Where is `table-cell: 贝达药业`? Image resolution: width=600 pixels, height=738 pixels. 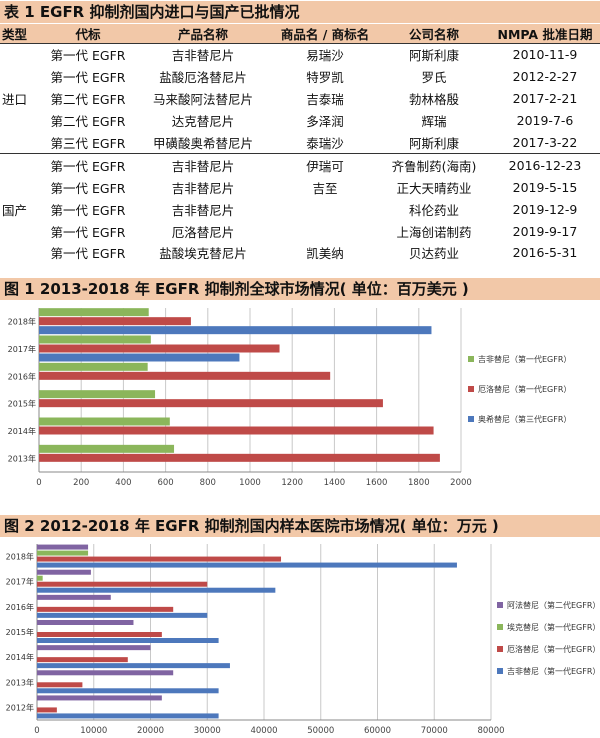
table-cell: 贝达药业 is located at coordinates (433, 254).